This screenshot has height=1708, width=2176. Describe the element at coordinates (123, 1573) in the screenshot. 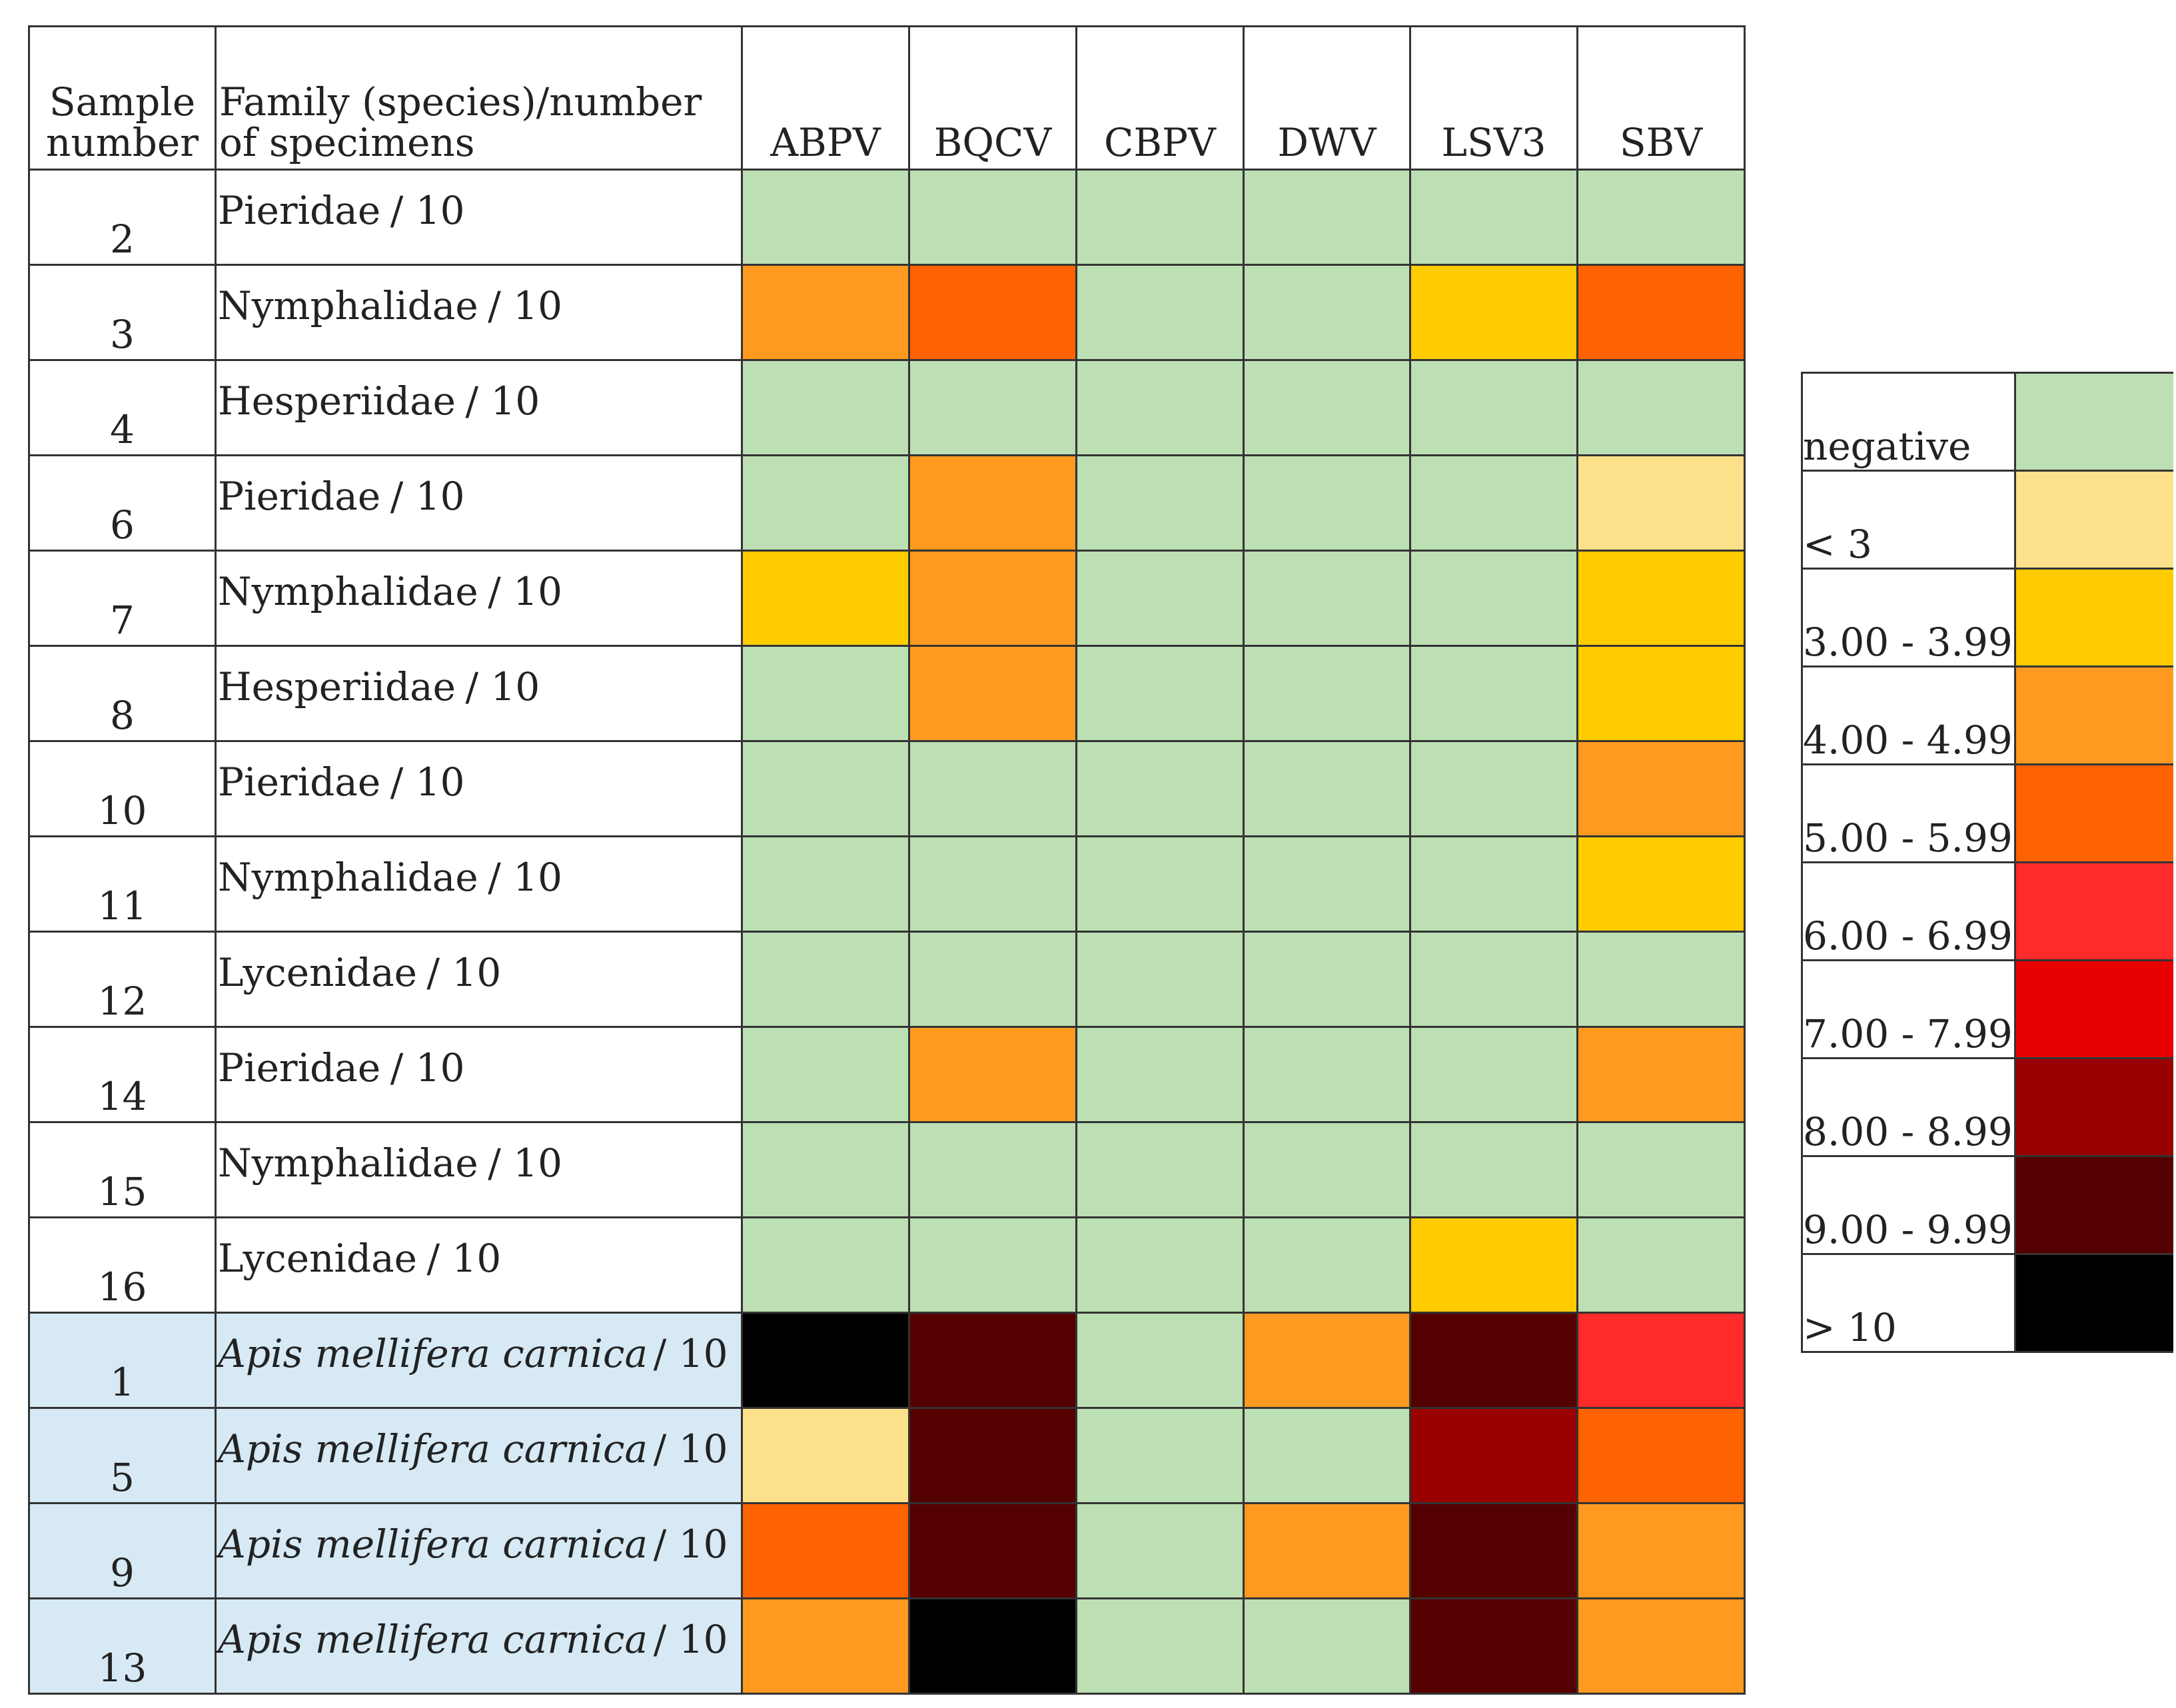

I see `sample-number: 9` at that location.